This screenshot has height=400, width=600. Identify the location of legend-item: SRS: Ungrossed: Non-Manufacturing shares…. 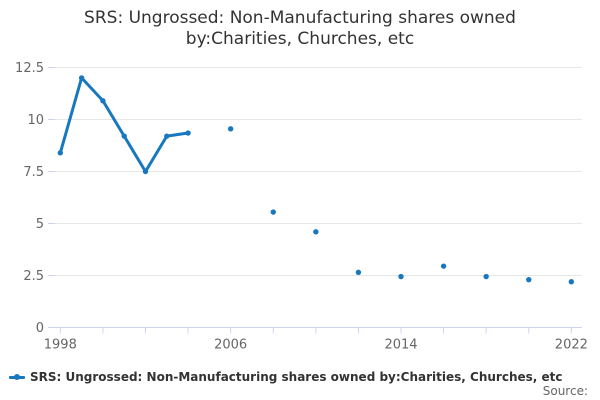
(286, 377).